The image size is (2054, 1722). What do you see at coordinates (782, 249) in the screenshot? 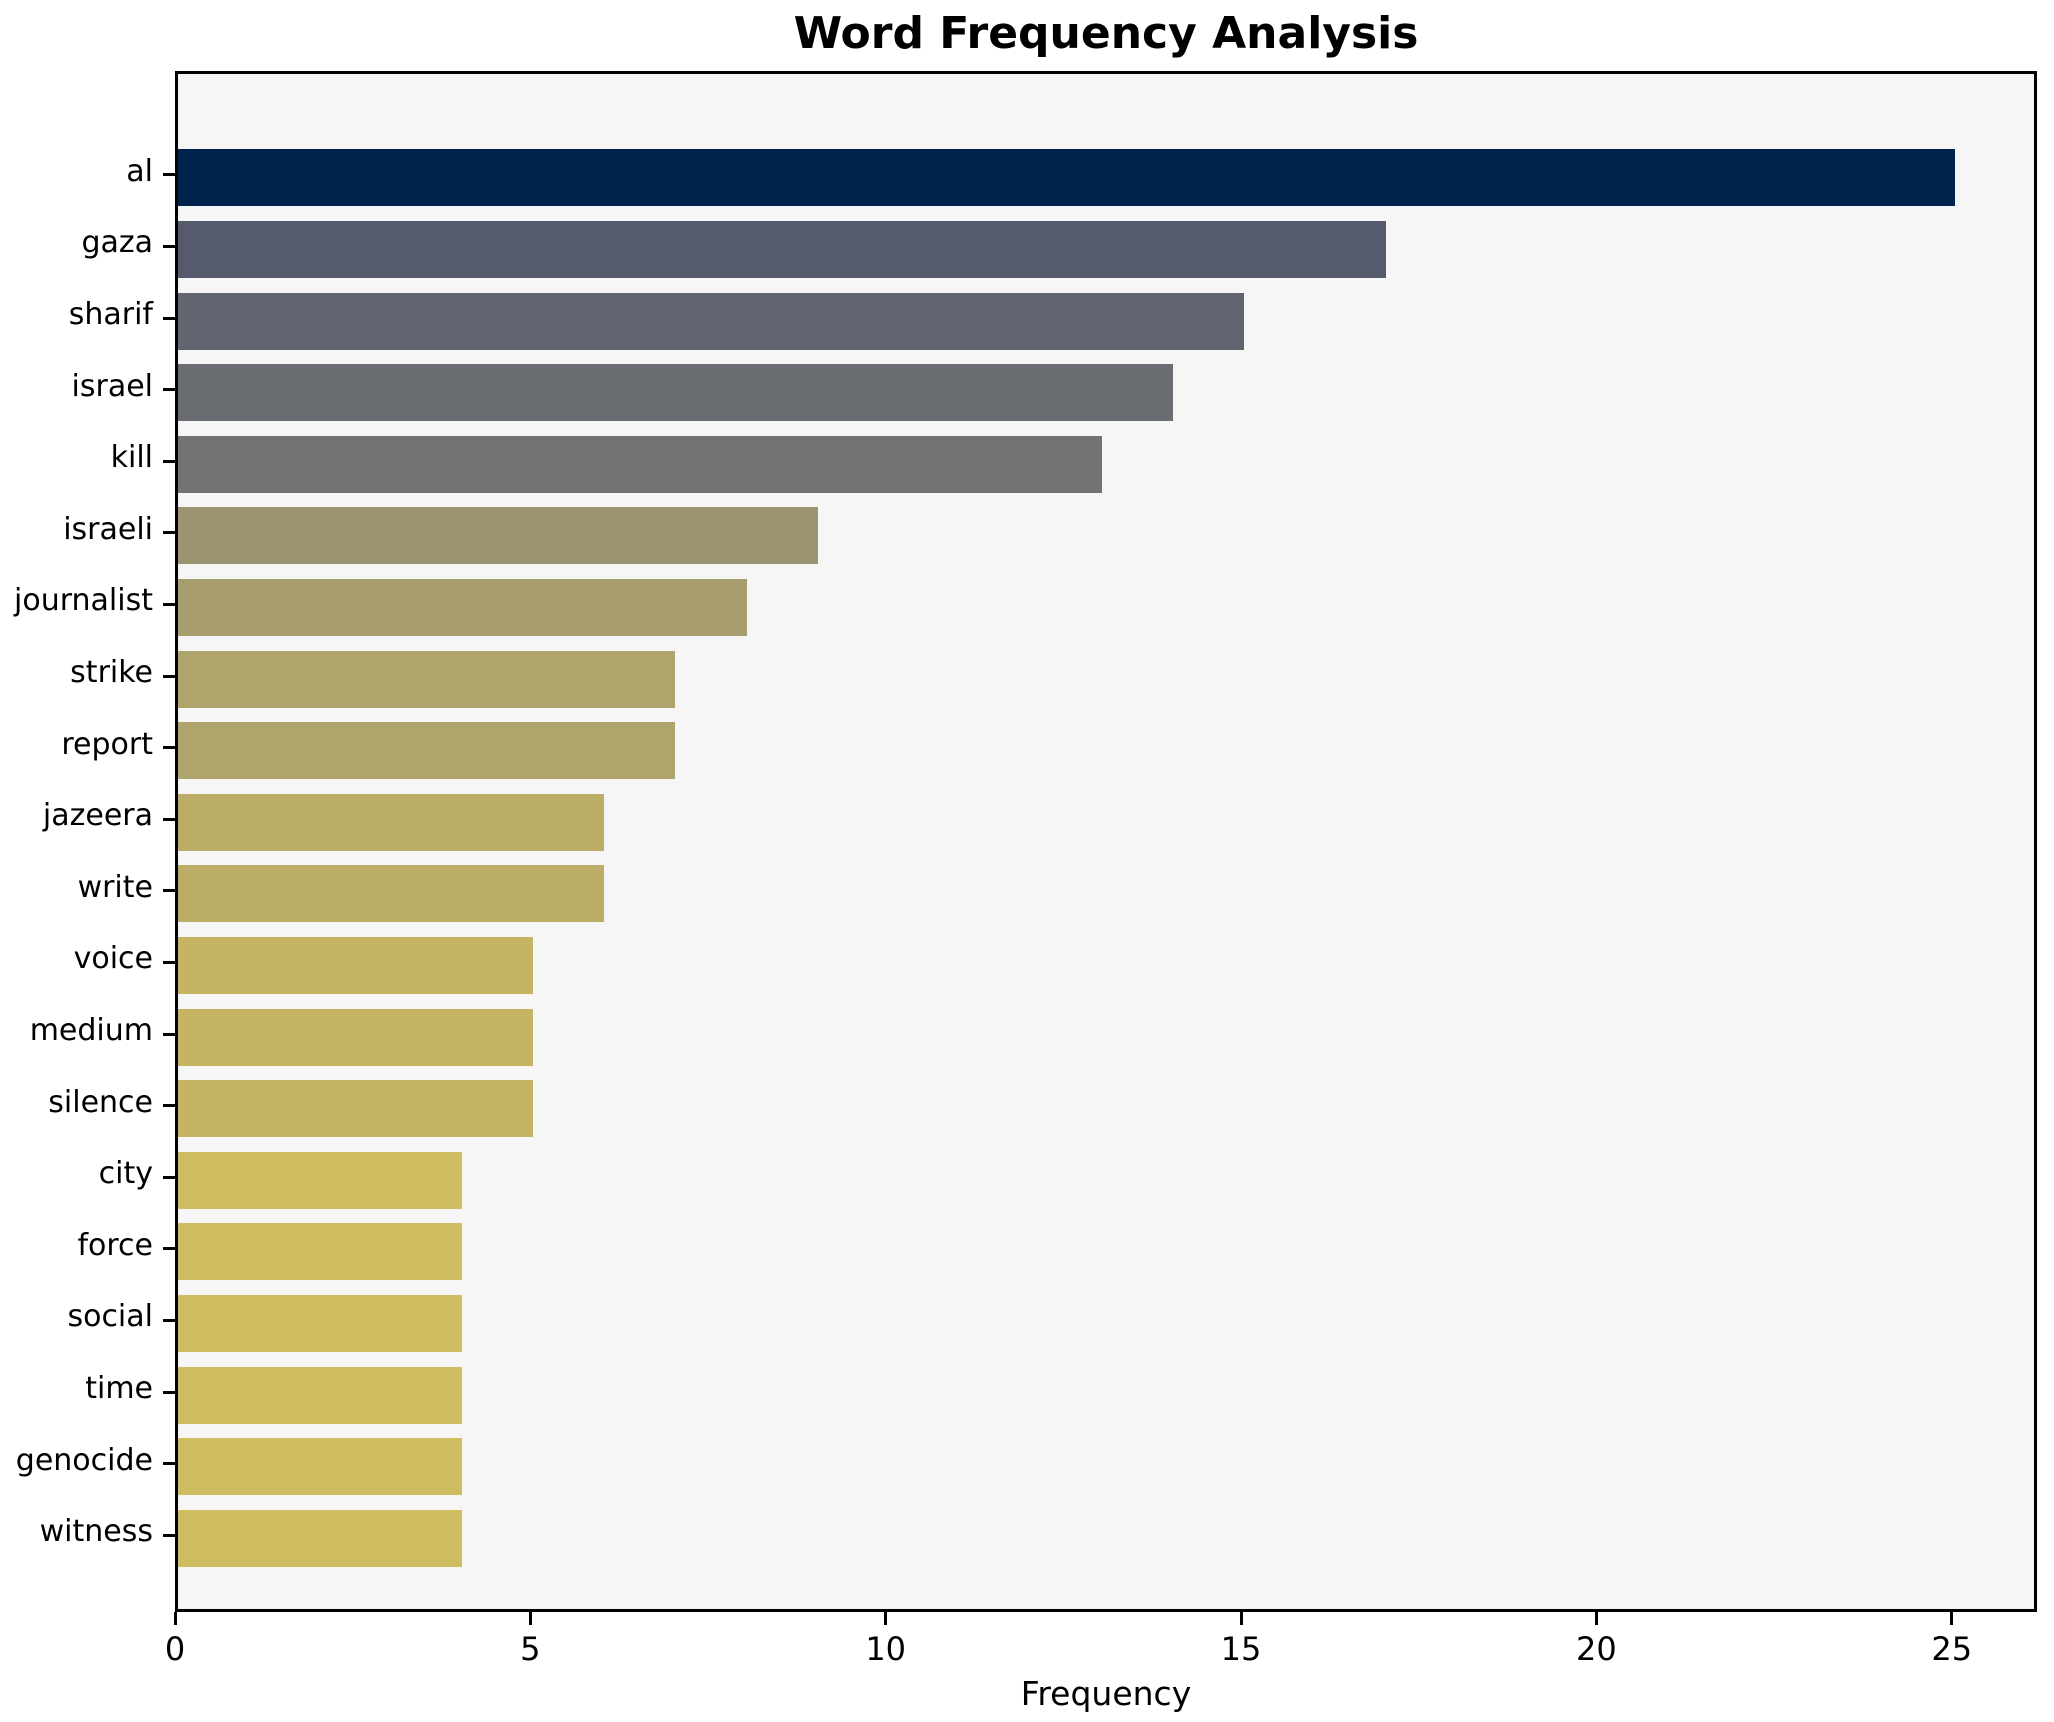
I see `bar-gaza` at bounding box center [782, 249].